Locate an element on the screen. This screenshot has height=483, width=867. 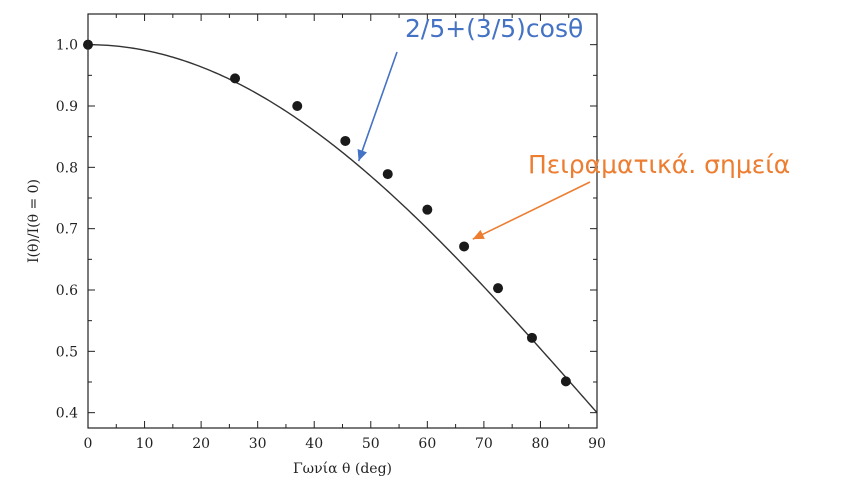
x-tick-label: 10 is located at coordinates (145, 444).